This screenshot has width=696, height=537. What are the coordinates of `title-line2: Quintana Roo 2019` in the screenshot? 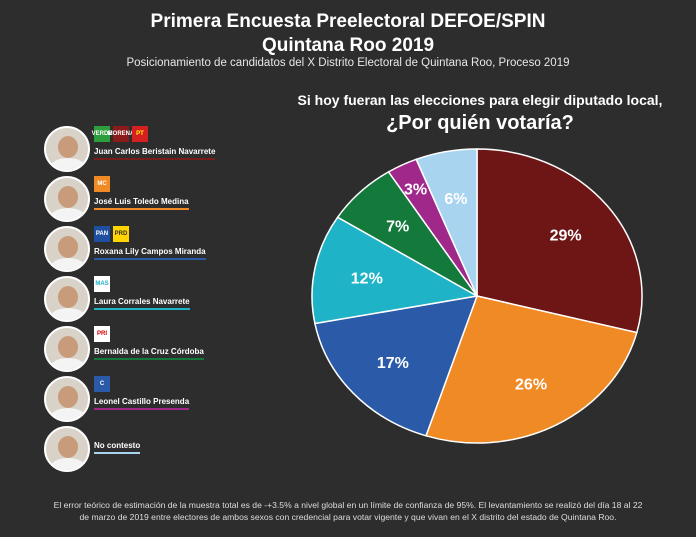 It's located at (348, 45).